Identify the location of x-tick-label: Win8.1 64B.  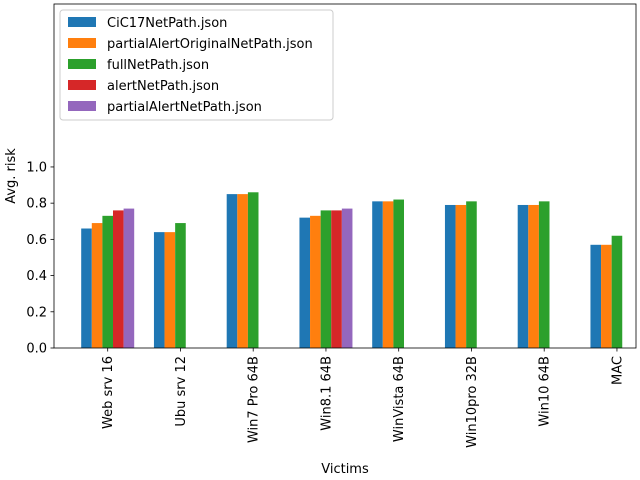
(326, 393).